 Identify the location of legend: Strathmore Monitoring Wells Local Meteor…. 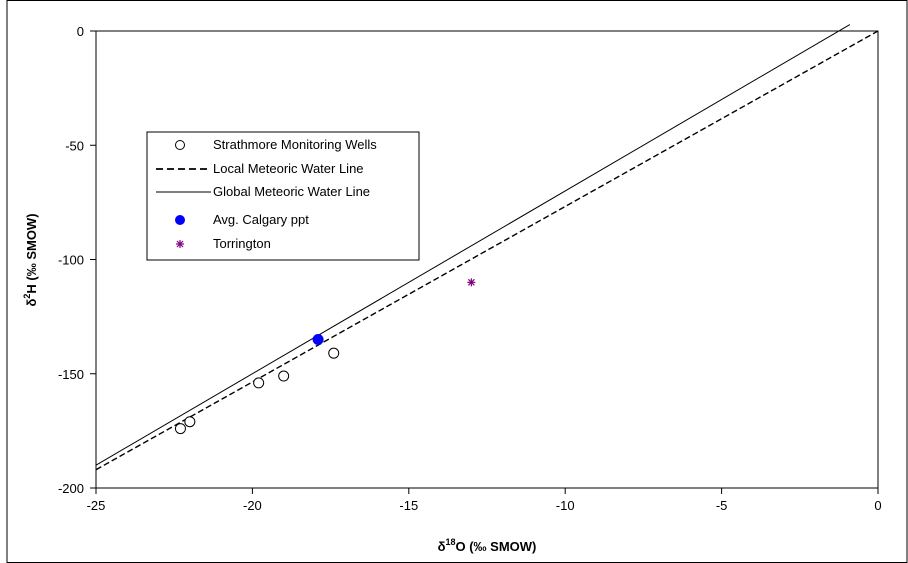
(283, 196).